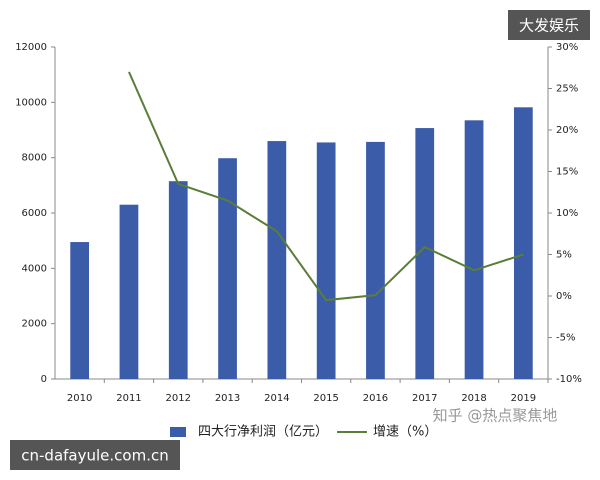 Image resolution: width=600 pixels, height=480 pixels. Describe the element at coordinates (34, 158) in the screenshot. I see `y-tick-label: 8000` at that location.